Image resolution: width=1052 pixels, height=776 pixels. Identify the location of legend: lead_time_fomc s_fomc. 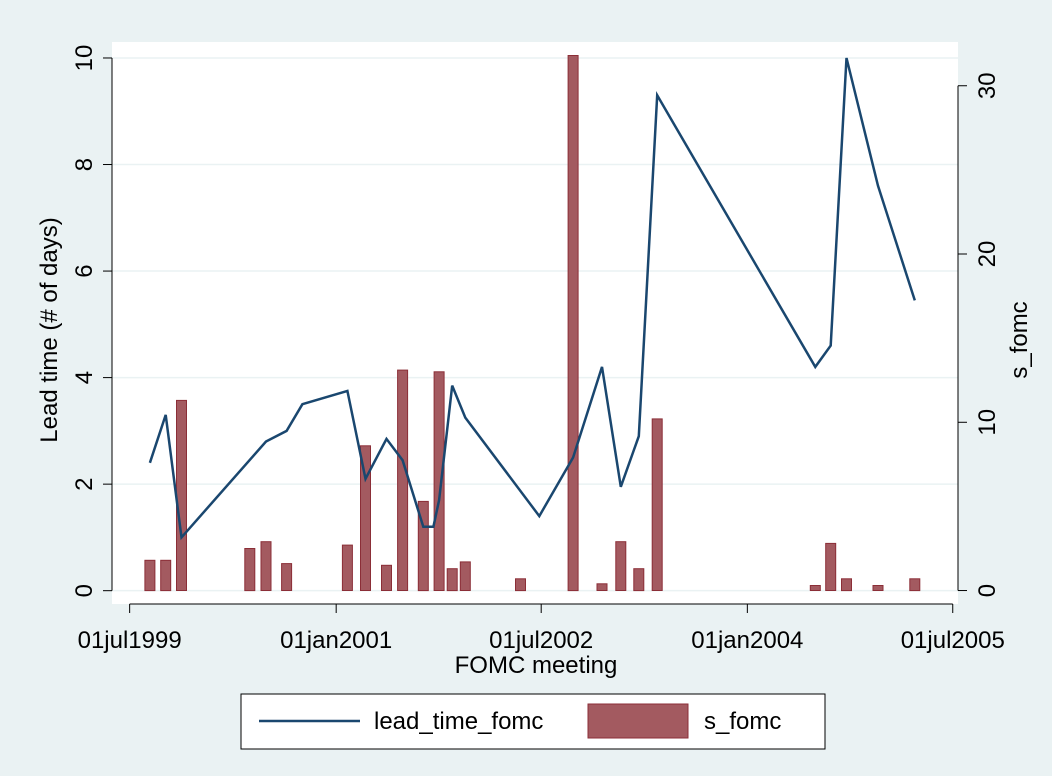
(533, 721).